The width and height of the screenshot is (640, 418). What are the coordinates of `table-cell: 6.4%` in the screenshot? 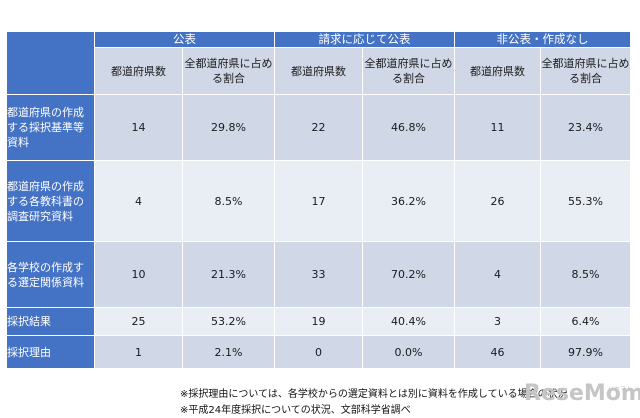 It's located at (586, 322).